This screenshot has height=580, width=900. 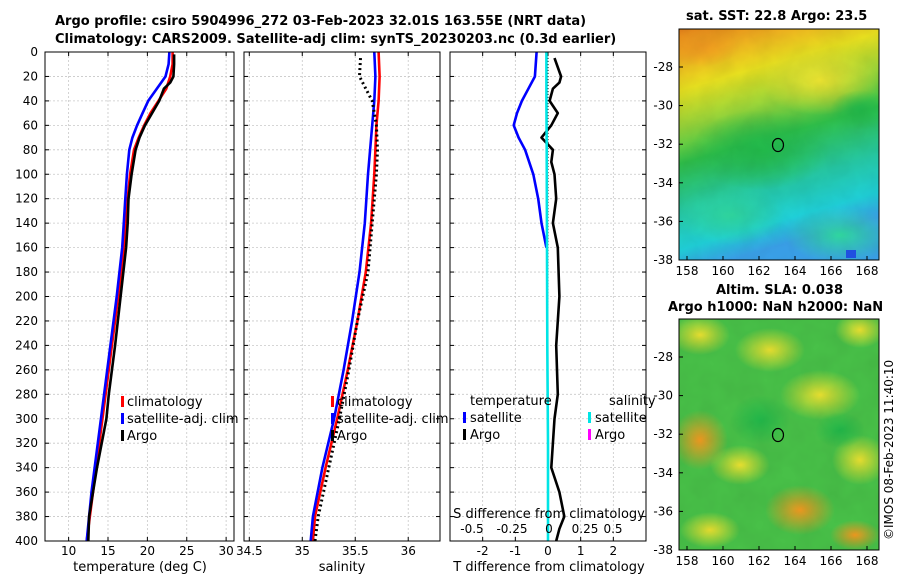 I want to click on x-tick-label: 15, so click(x=107, y=551).